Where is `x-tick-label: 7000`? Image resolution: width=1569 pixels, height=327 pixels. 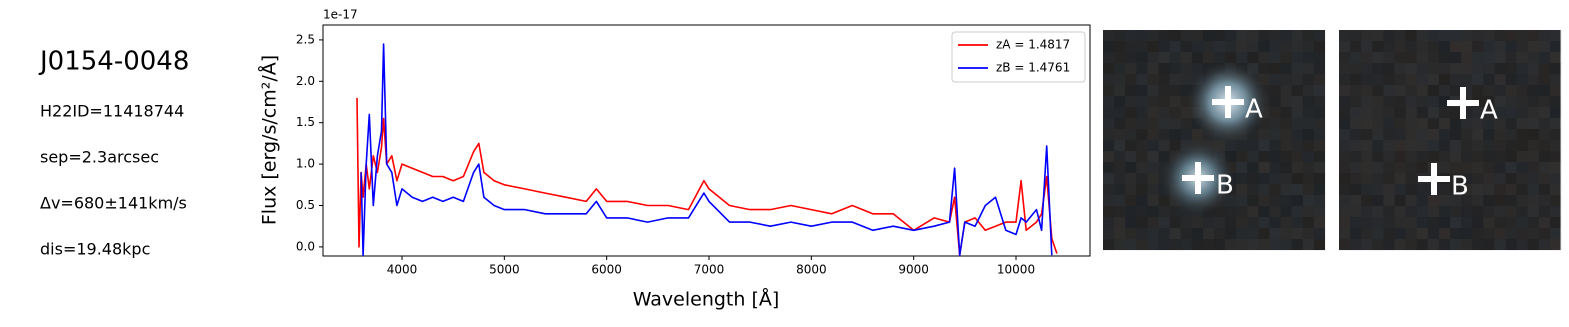 x-tick-label: 7000 is located at coordinates (709, 270).